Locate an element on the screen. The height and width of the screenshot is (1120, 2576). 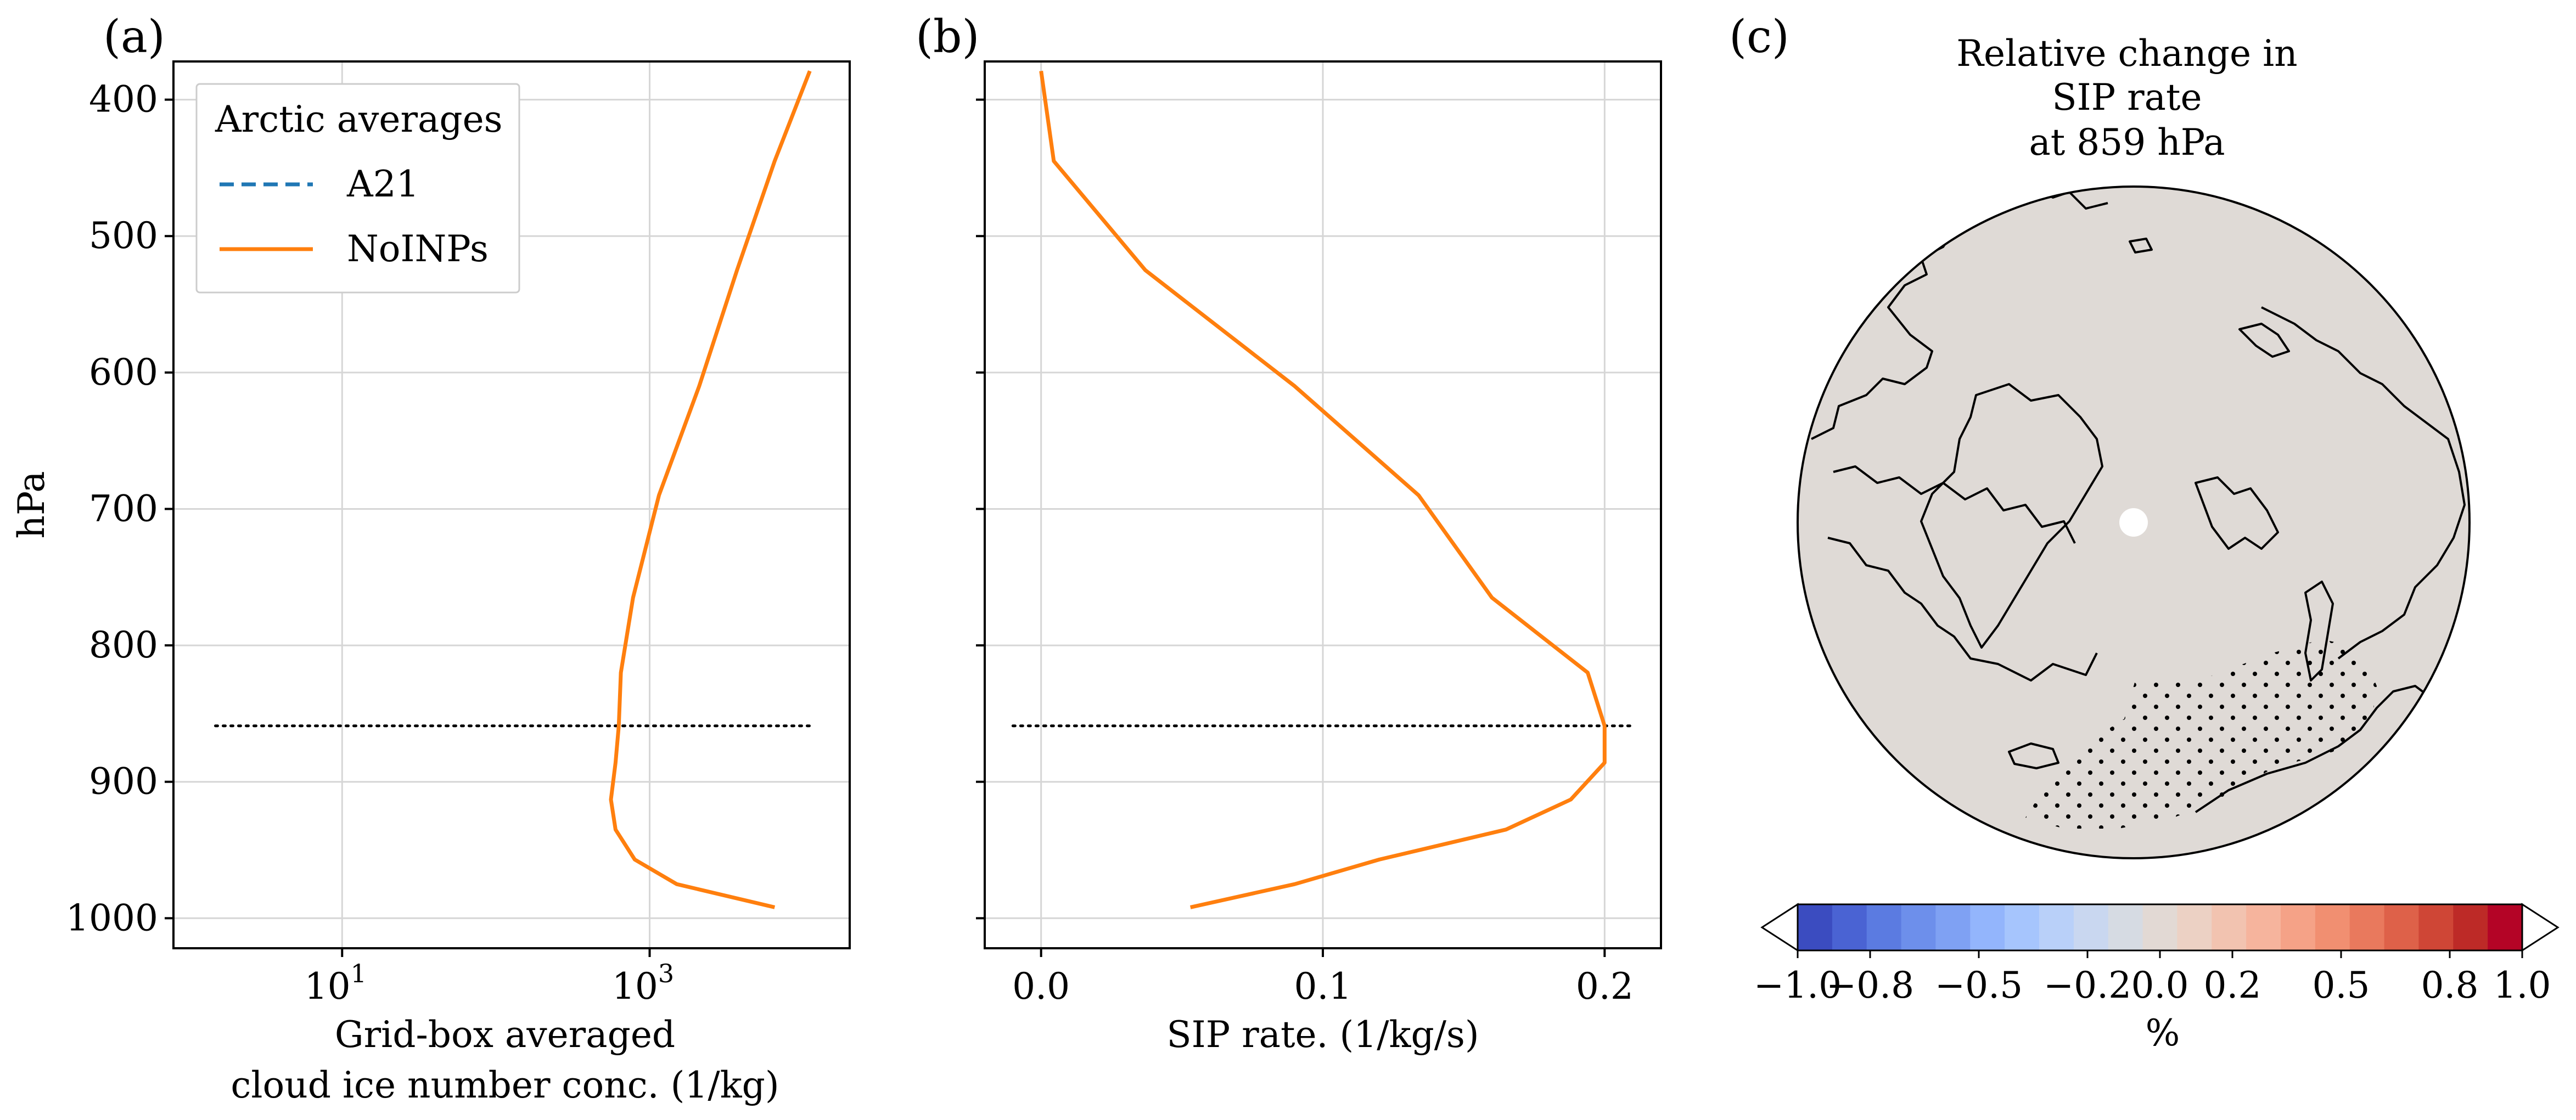
colorbar-tick-label: 1.0 is located at coordinates (2522, 985).